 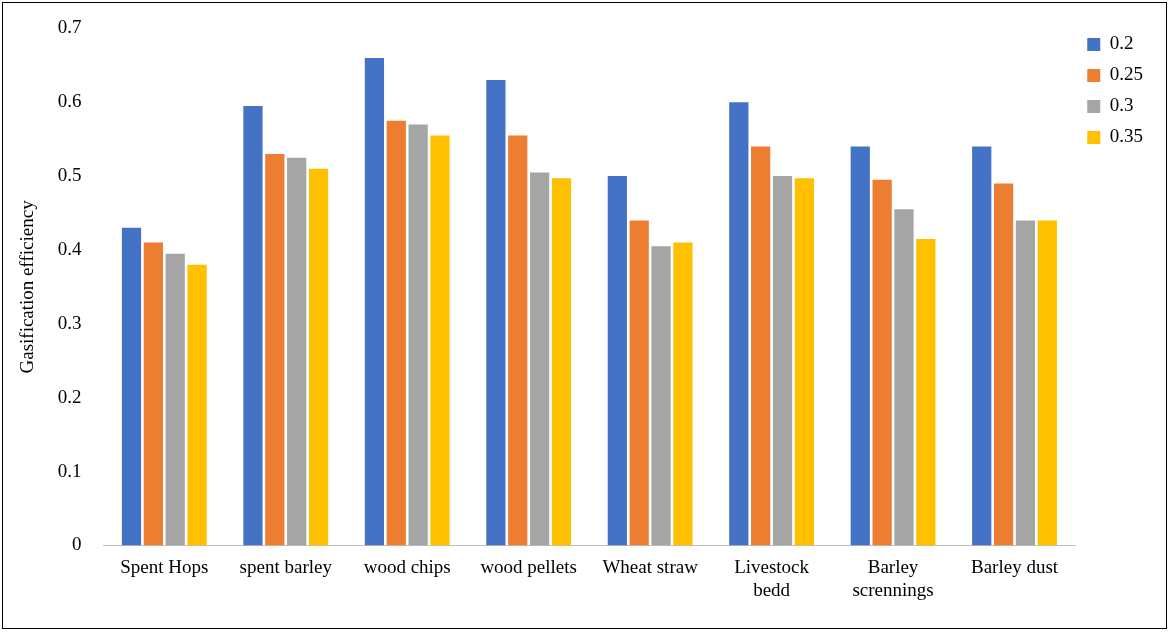 I want to click on x-tick-label: Barley dust, so click(x=1014, y=566).